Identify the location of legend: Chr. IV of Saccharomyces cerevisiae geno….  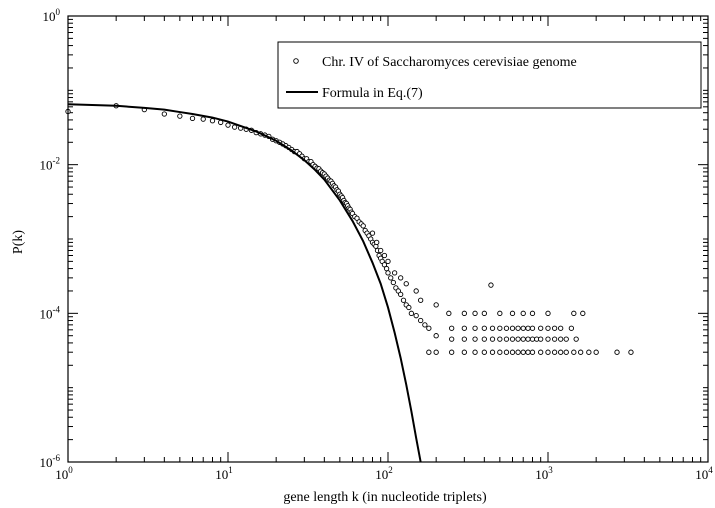
(489, 75).